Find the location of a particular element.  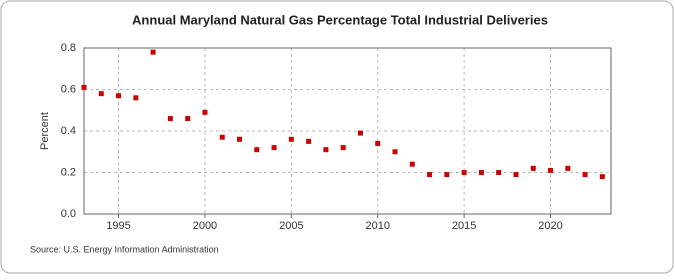

x-tick-label: 2020 is located at coordinates (550, 226).